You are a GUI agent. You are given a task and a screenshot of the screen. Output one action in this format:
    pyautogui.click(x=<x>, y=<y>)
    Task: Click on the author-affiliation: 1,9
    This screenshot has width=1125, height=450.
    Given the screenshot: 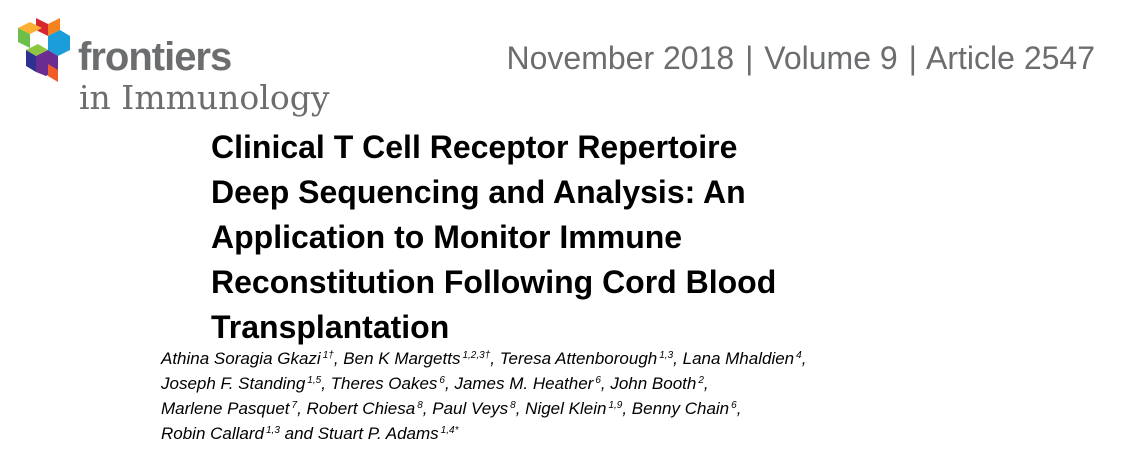 What is the action you would take?
    pyautogui.click(x=615, y=405)
    